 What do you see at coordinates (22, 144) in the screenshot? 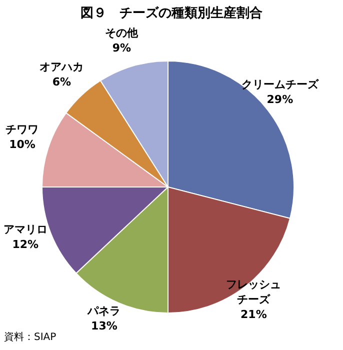
I see `data-label: 10%` at bounding box center [22, 144].